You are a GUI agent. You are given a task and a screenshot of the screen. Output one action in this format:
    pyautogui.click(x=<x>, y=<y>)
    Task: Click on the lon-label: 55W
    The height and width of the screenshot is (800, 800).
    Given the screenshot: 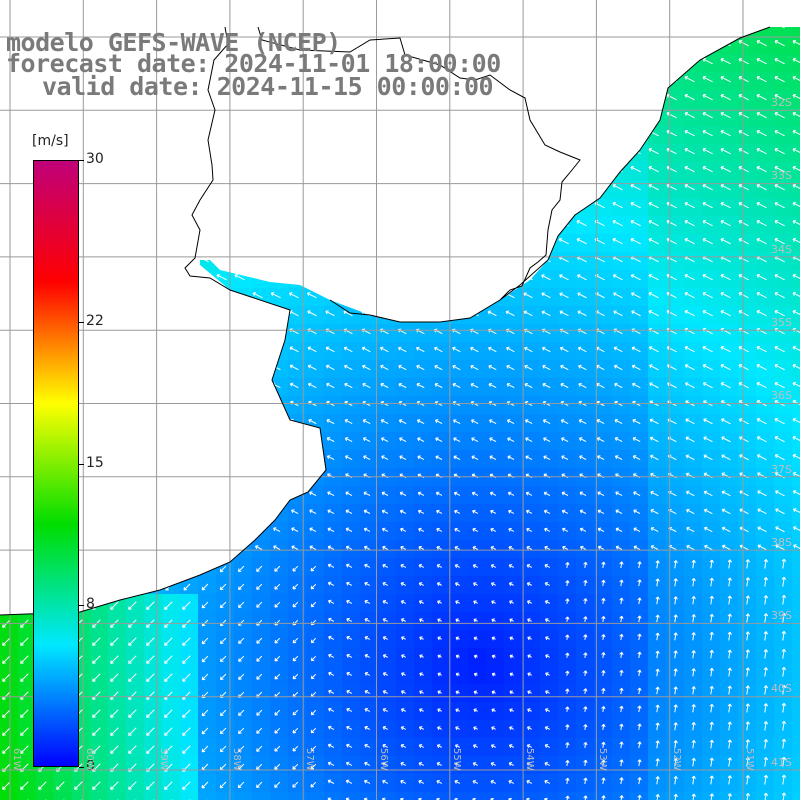 What is the action you would take?
    pyautogui.click(x=456, y=759)
    